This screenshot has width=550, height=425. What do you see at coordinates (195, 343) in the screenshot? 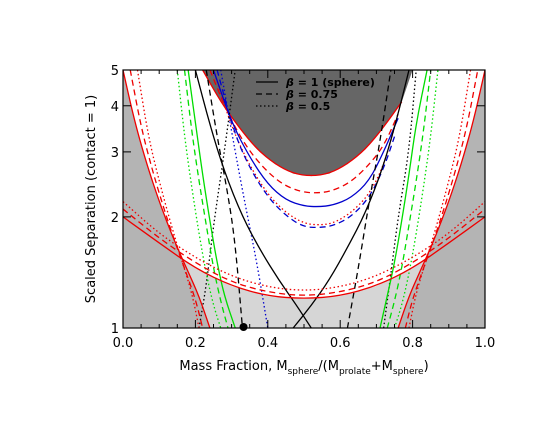
I see `x-tick-label: 0.2` at bounding box center [195, 343].